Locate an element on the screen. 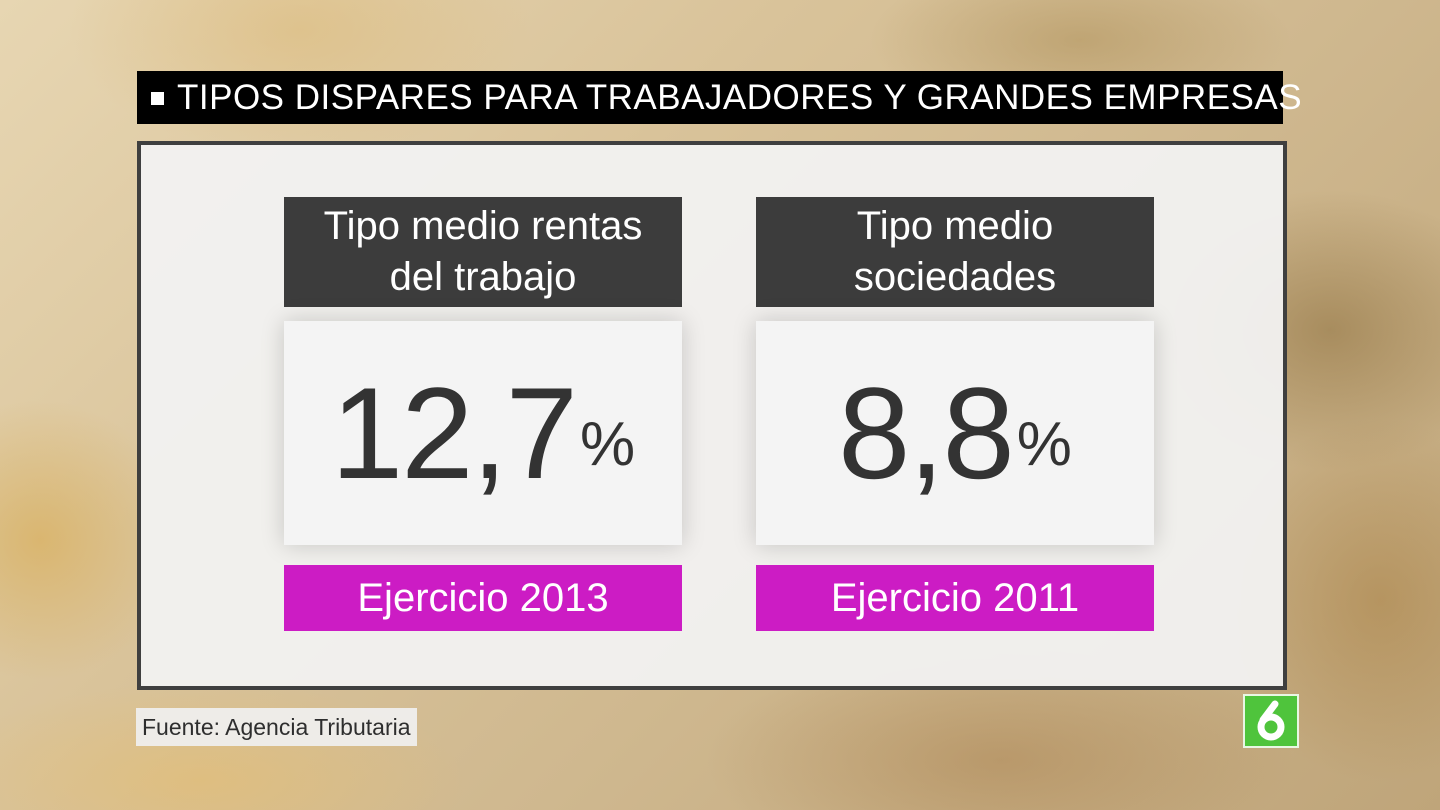  card-1-label-line-2: del trabajo is located at coordinates (483, 277).